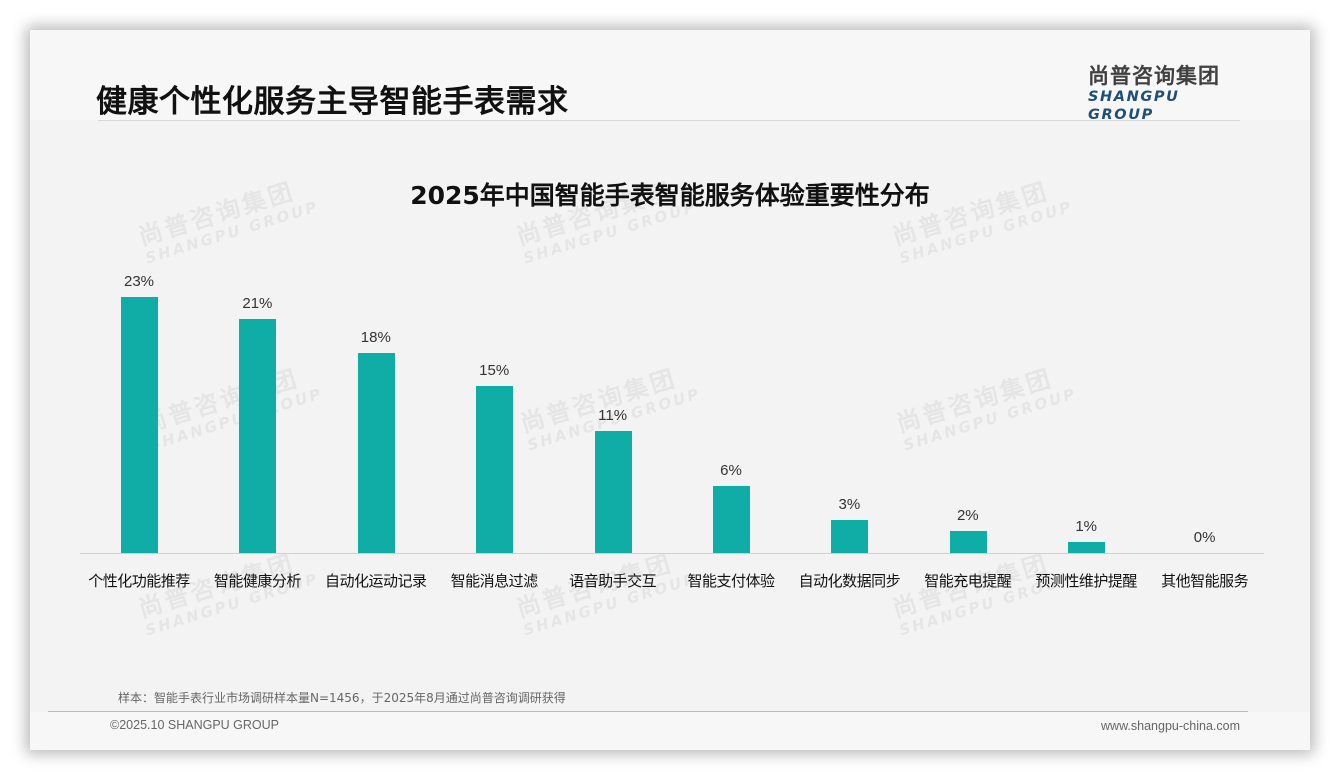 This screenshot has width=1340, height=780. I want to click on bar-group: 2% 智能充电提醒, so click(968, 435).